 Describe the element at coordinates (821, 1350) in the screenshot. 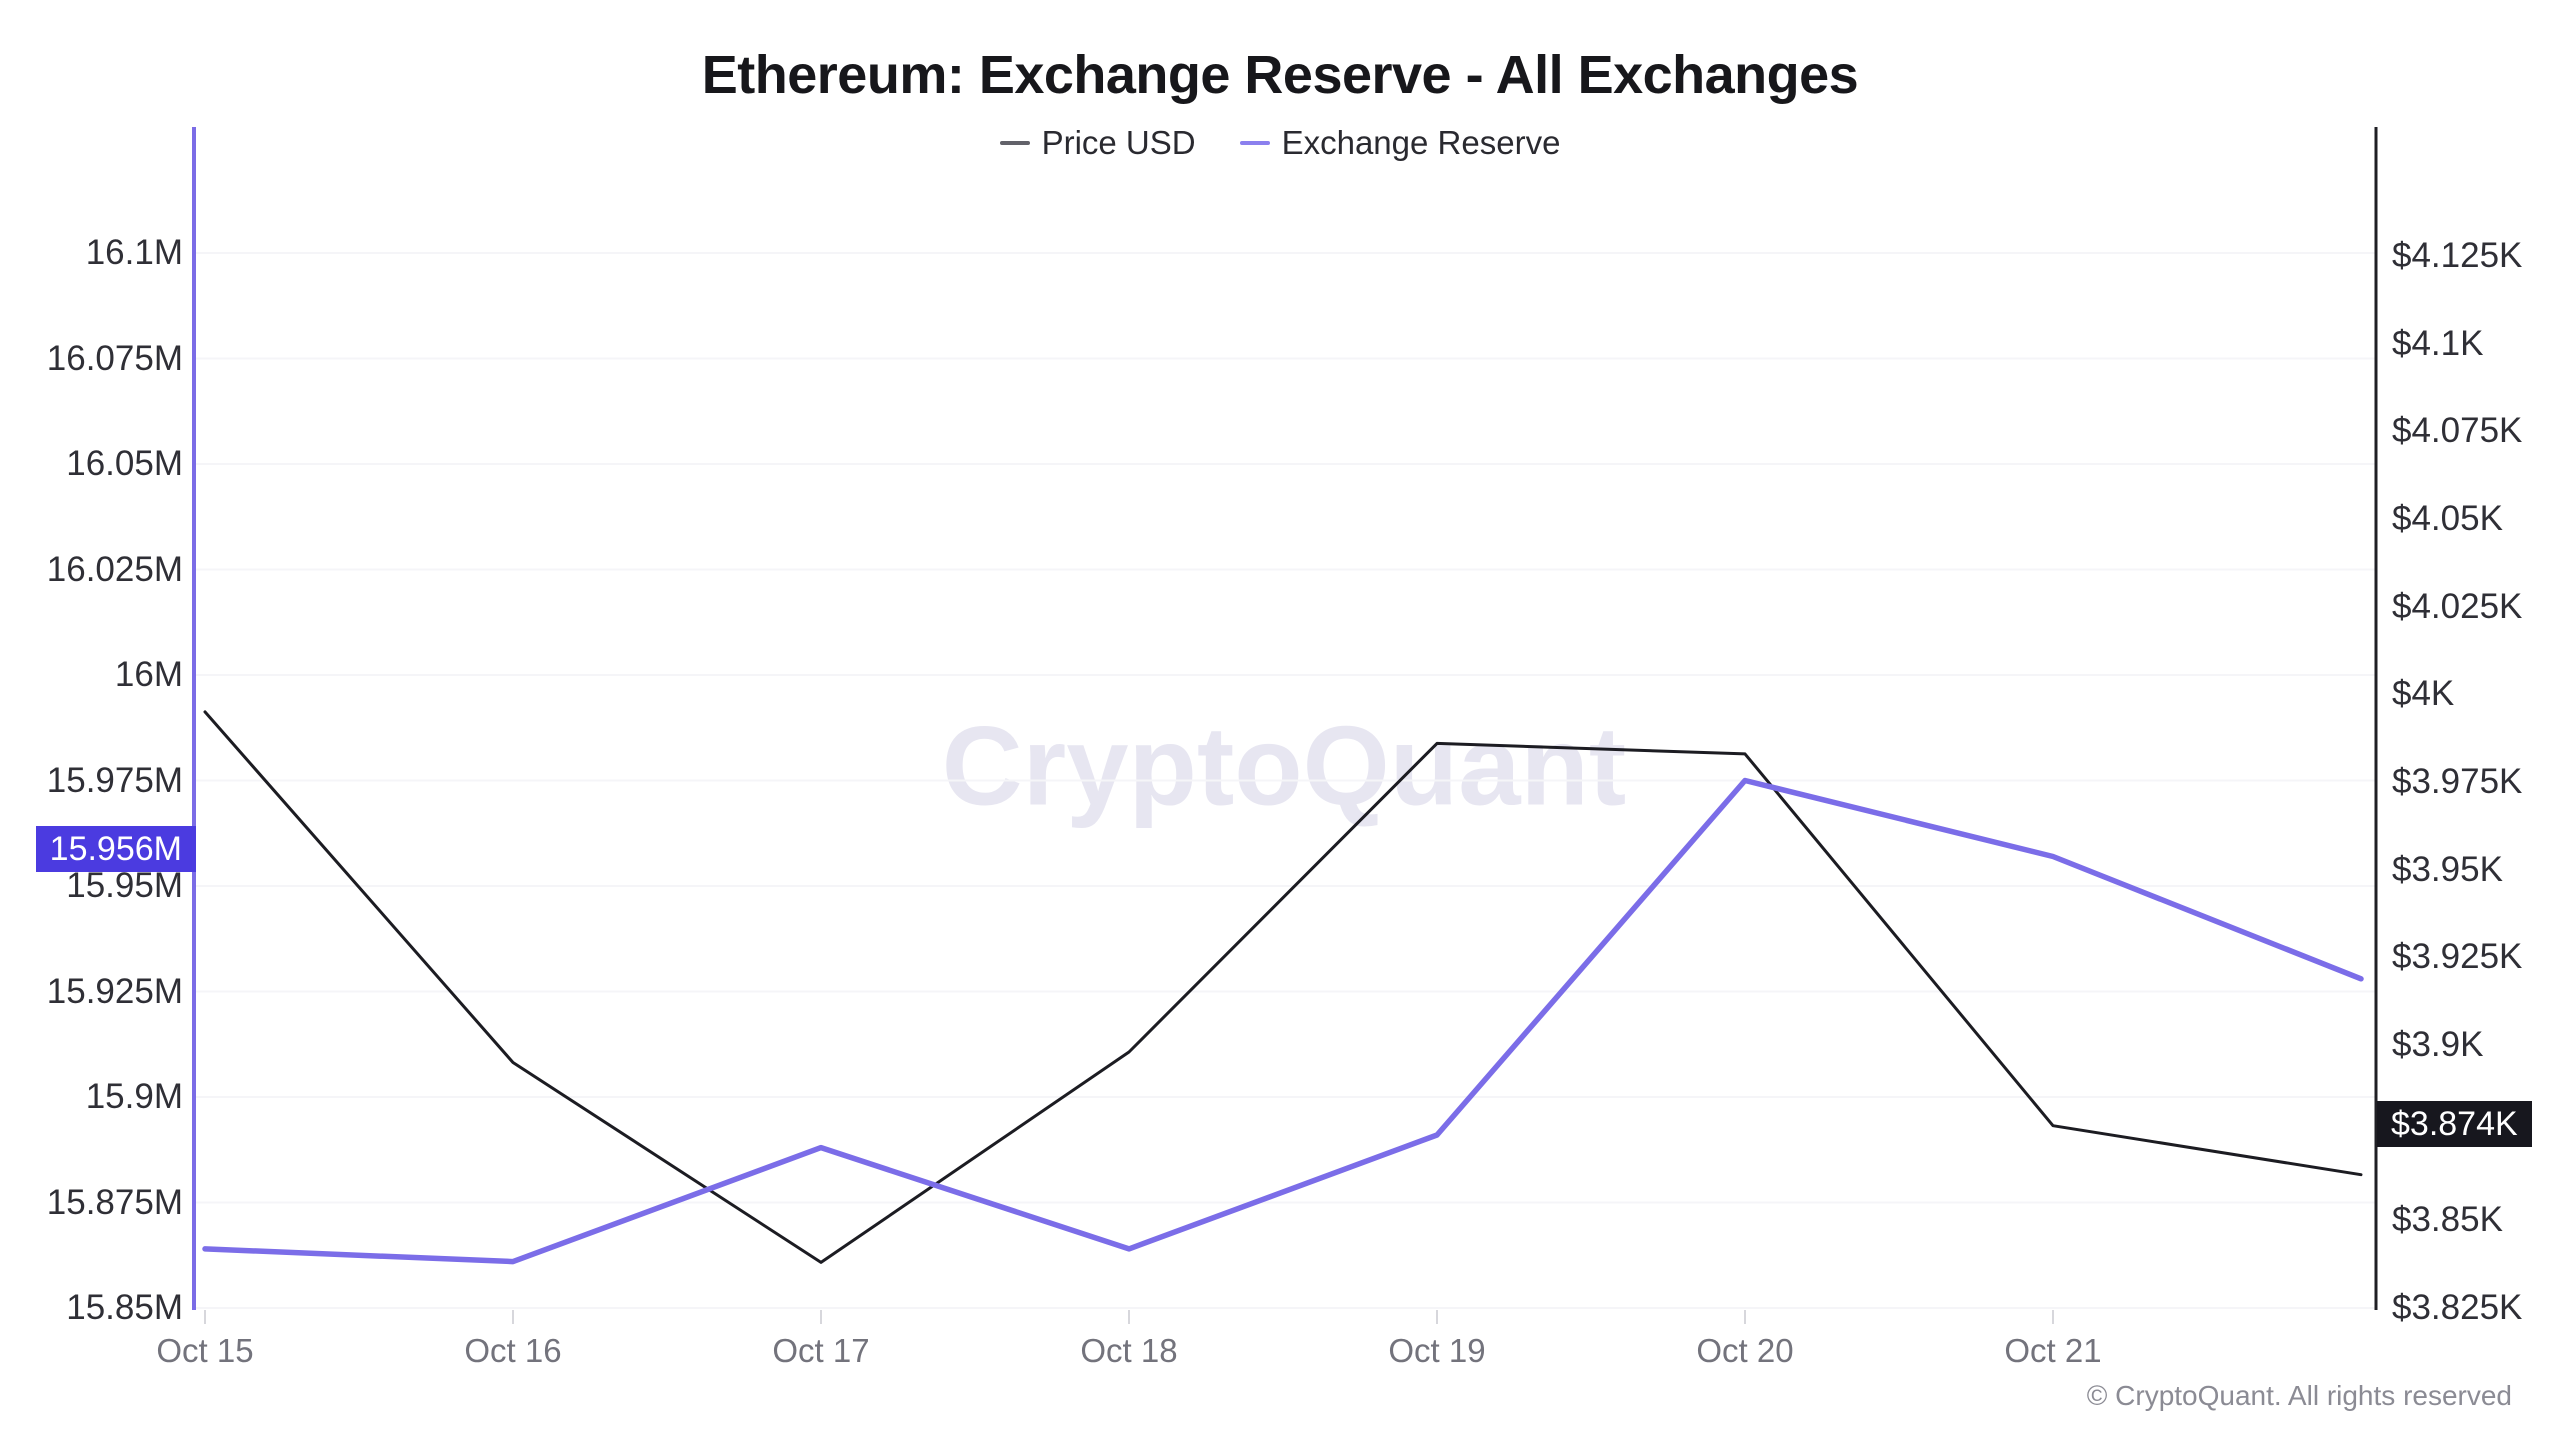

I see `x-axis-tick-label: Oct 17` at that location.